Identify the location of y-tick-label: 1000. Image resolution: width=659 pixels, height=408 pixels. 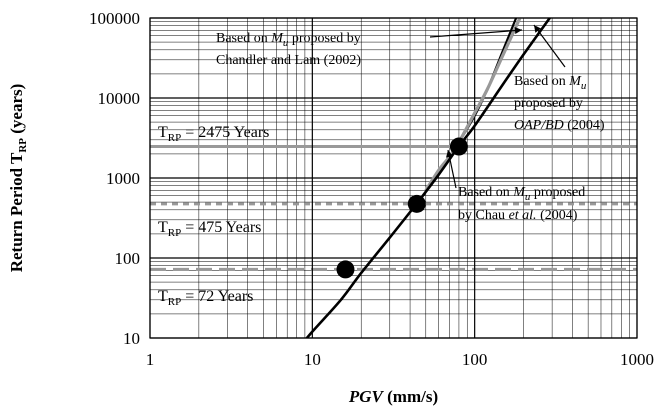
(123, 178).